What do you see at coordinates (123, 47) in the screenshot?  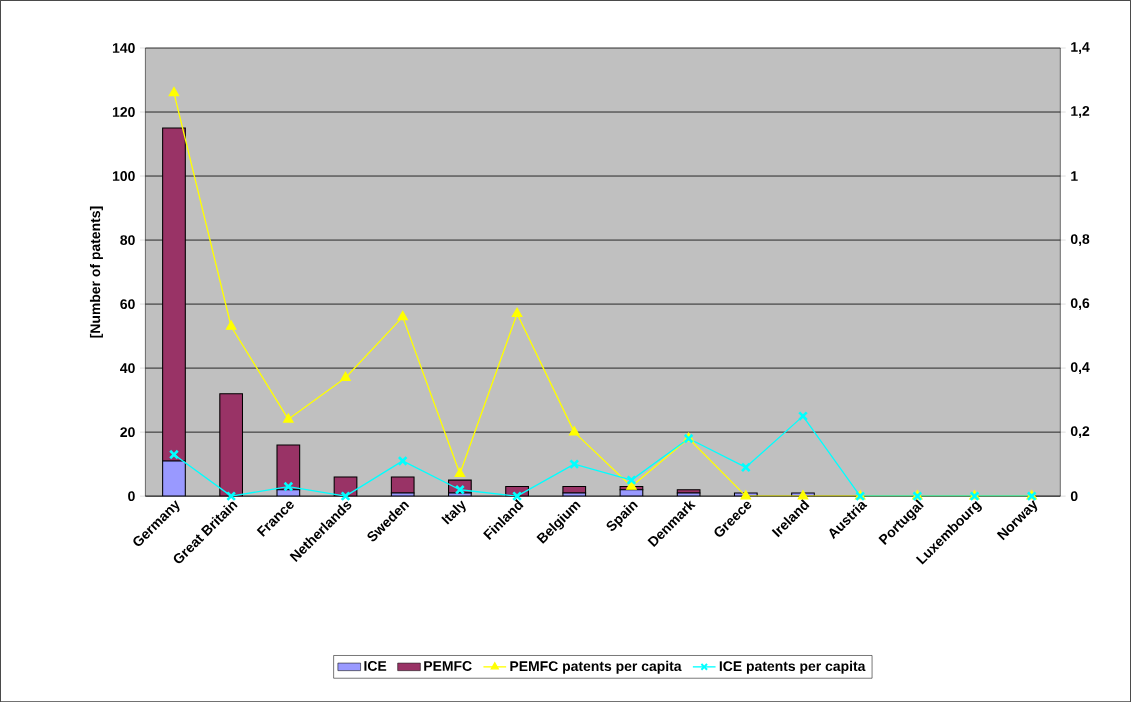 I see `y-tick-label: 140` at bounding box center [123, 47].